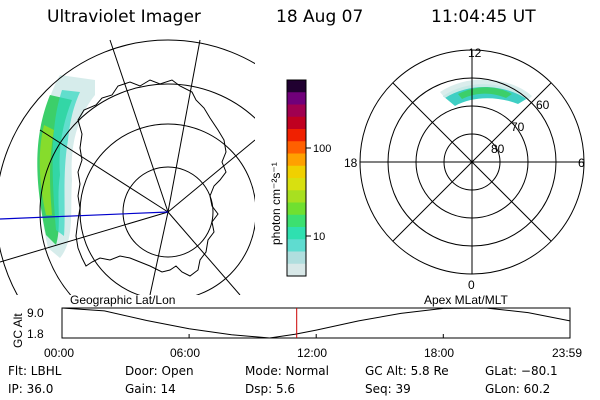 Image resolution: width=600 pixels, height=400 pixels. What do you see at coordinates (518, 389) in the screenshot?
I see `status-glon: GLon: 60.2` at bounding box center [518, 389].